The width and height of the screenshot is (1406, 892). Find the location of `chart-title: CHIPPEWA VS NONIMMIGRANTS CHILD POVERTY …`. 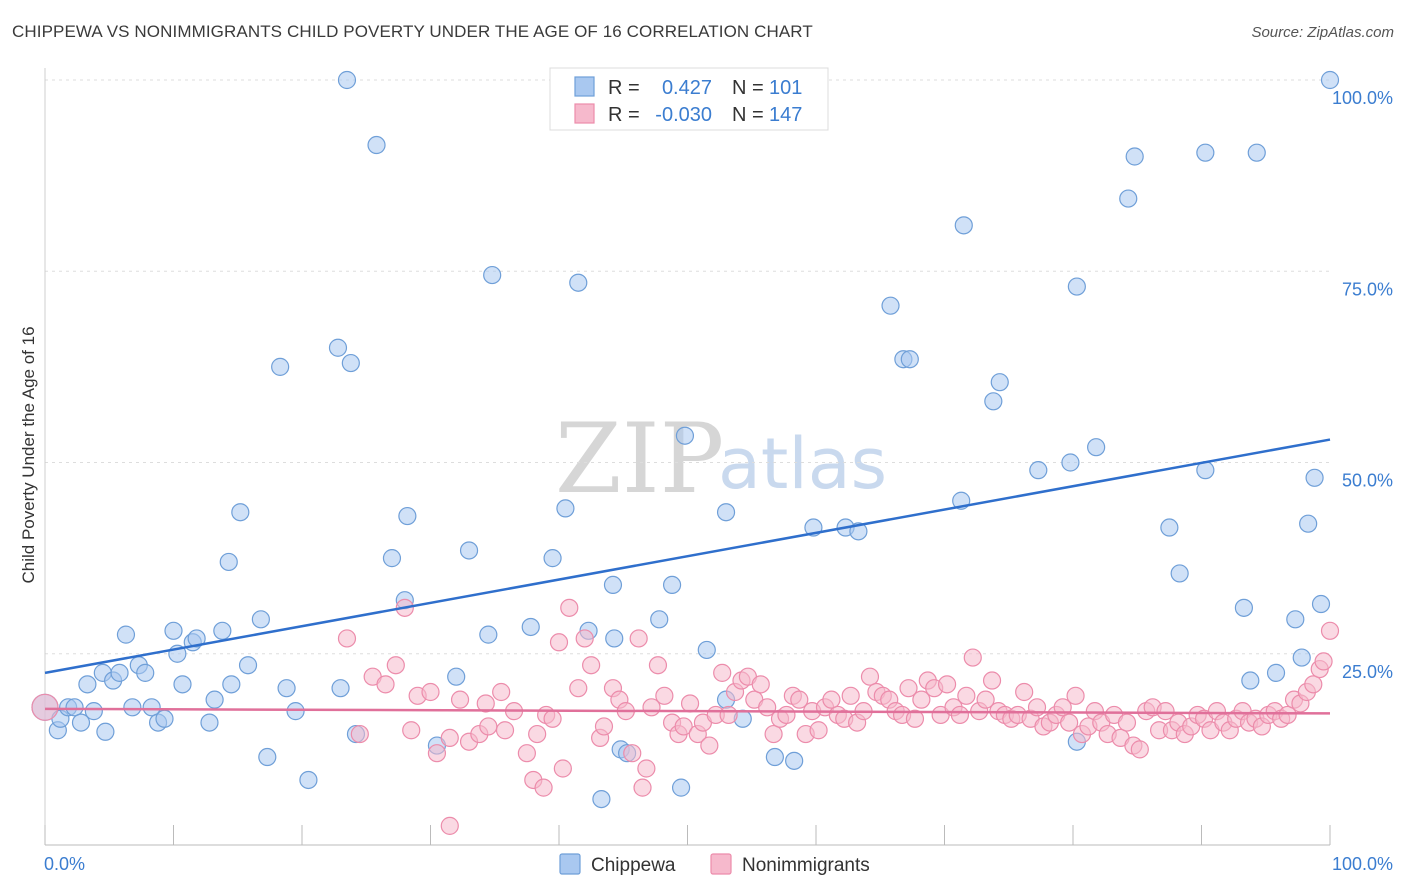

chart-title: CHIPPEWA VS NONIMMIGRANTS CHILD POVERTY … is located at coordinates (412, 31).